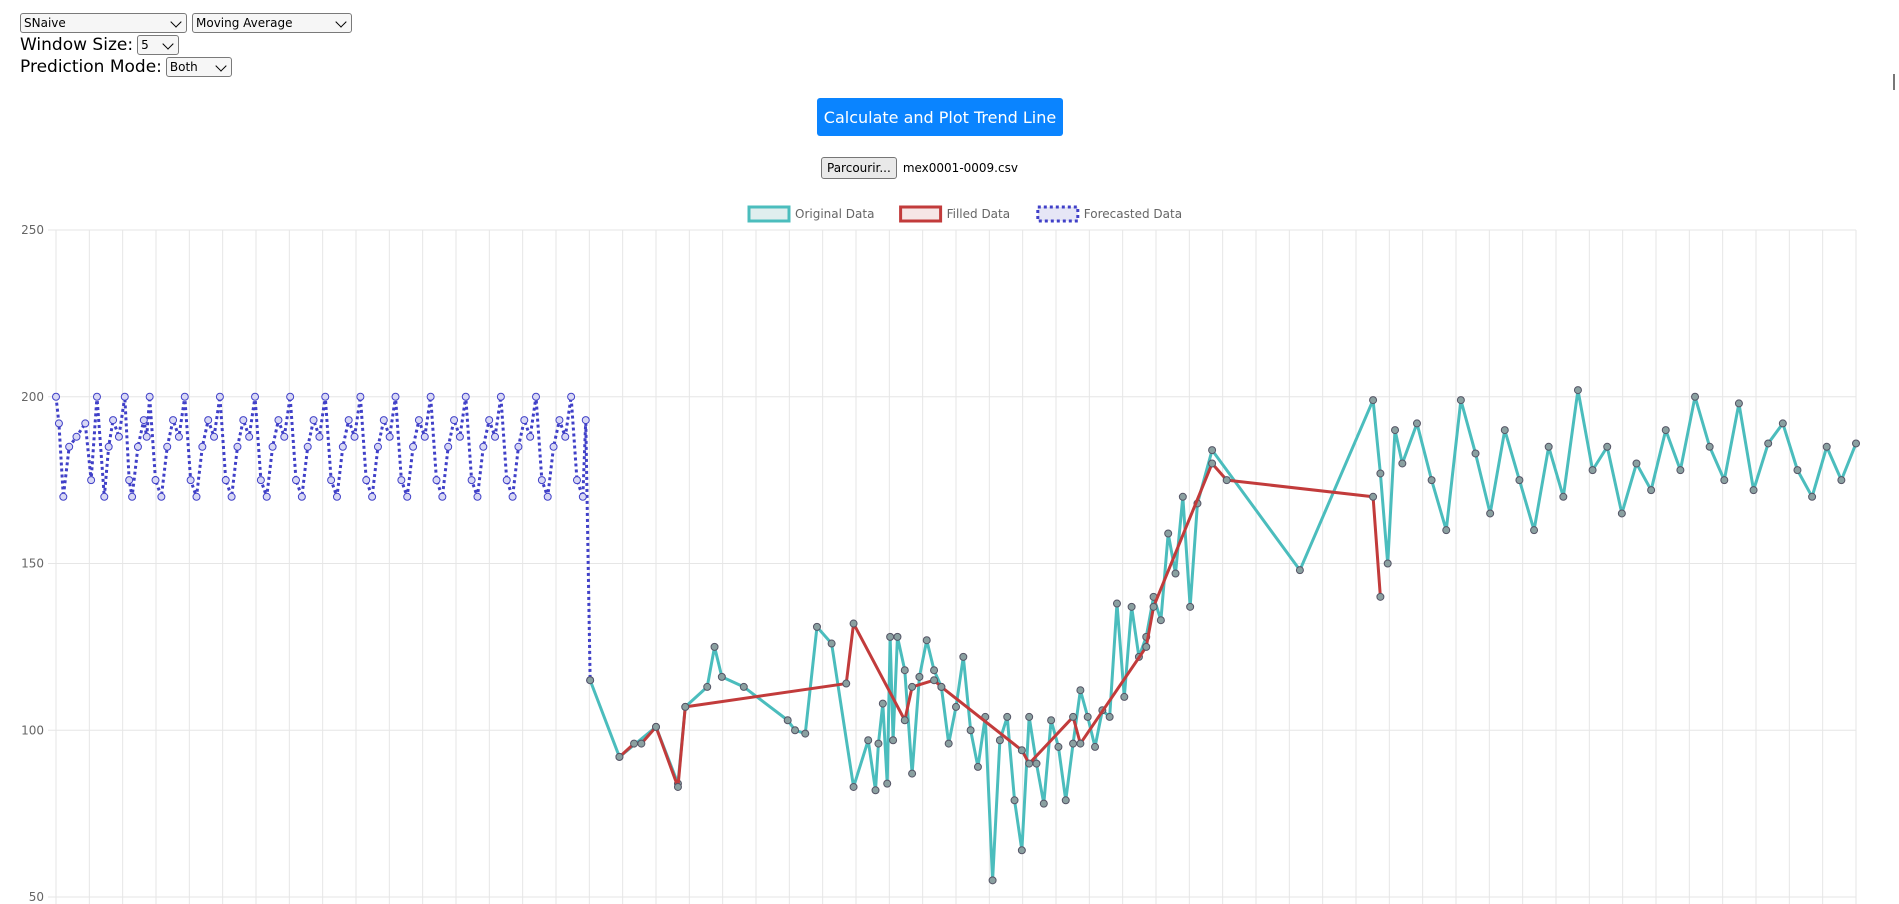 This screenshot has width=1899, height=904. I want to click on method-select: SNaive, so click(103, 23).